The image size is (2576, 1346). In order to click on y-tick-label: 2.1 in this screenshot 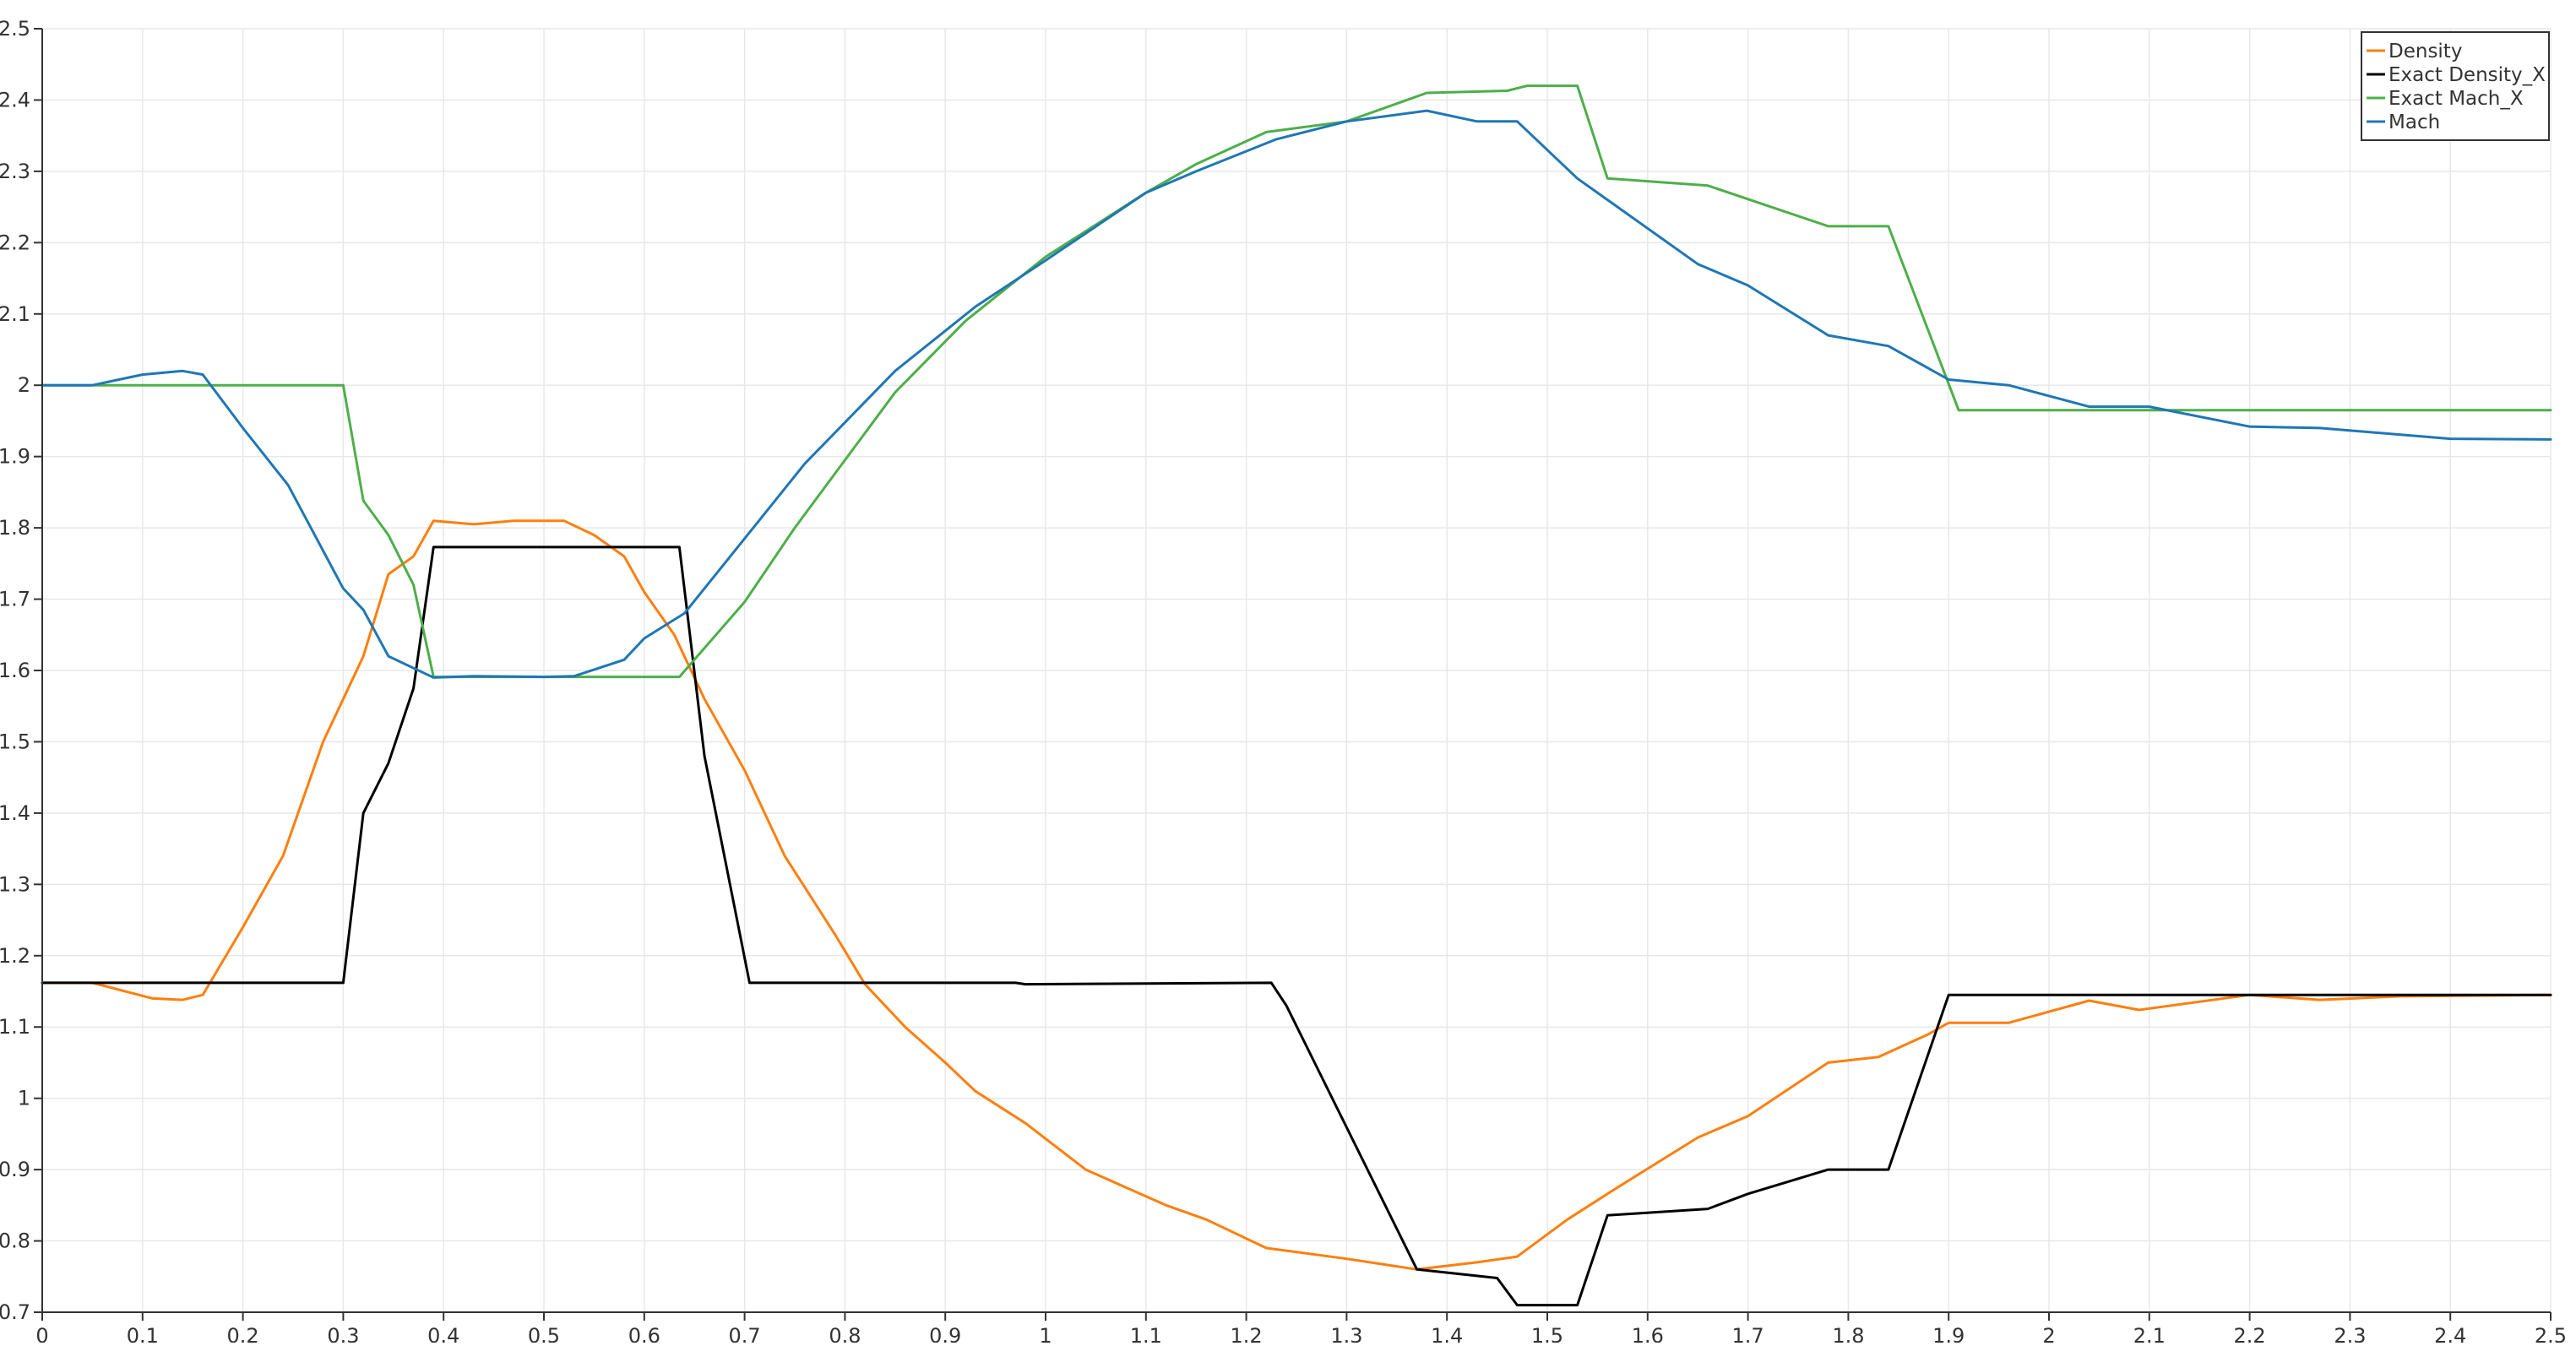, I will do `click(15, 314)`.